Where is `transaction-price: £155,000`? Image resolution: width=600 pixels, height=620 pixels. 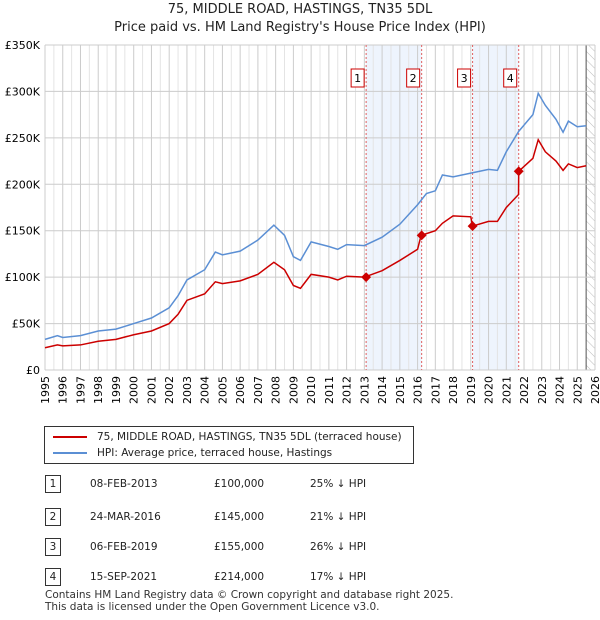 transaction-price: £155,000 is located at coordinates (239, 547).